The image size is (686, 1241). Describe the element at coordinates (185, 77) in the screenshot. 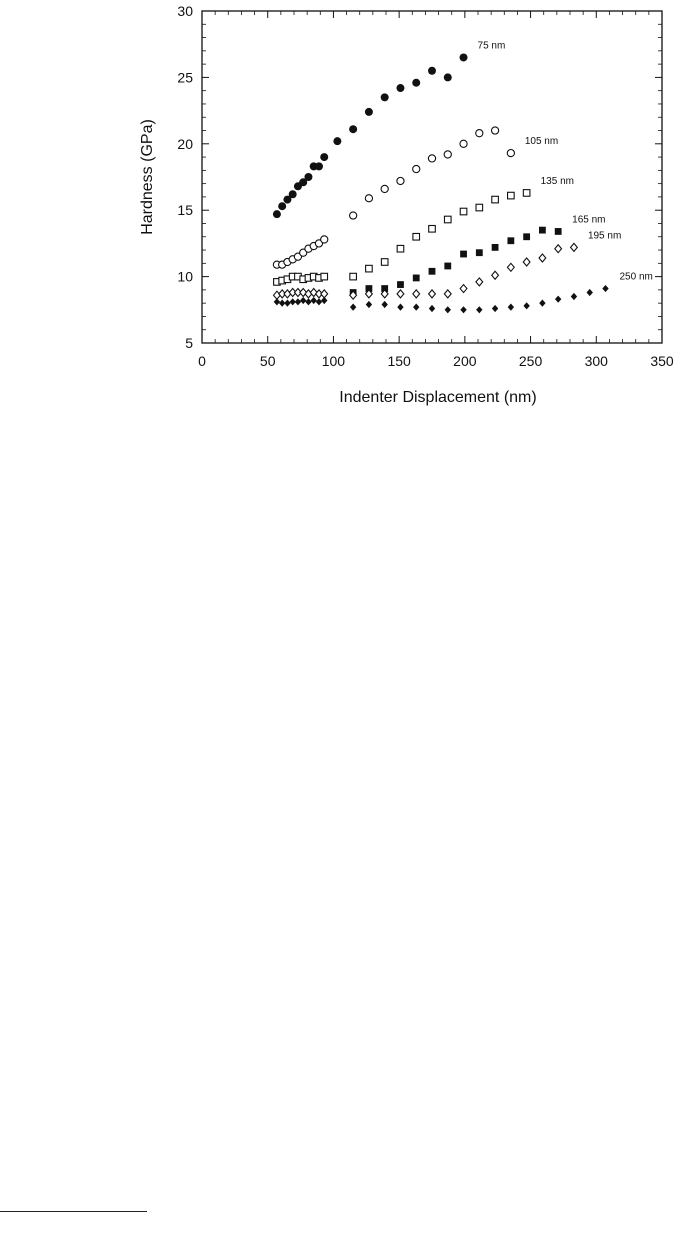

I see `y-tick-label: 25` at that location.